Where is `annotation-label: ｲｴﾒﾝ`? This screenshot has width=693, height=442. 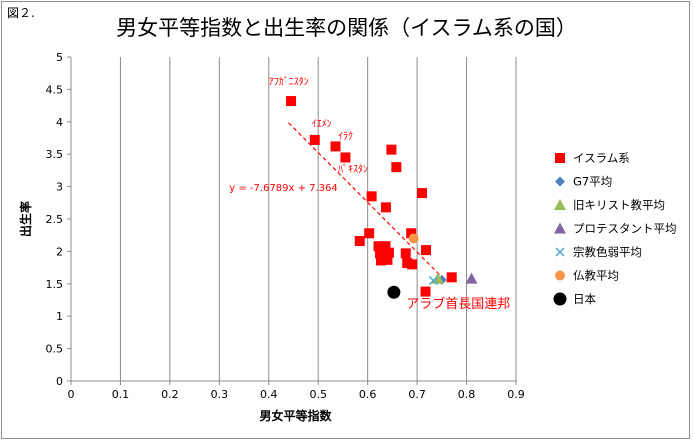 annotation-label: ｲｴﾒﾝ is located at coordinates (322, 124).